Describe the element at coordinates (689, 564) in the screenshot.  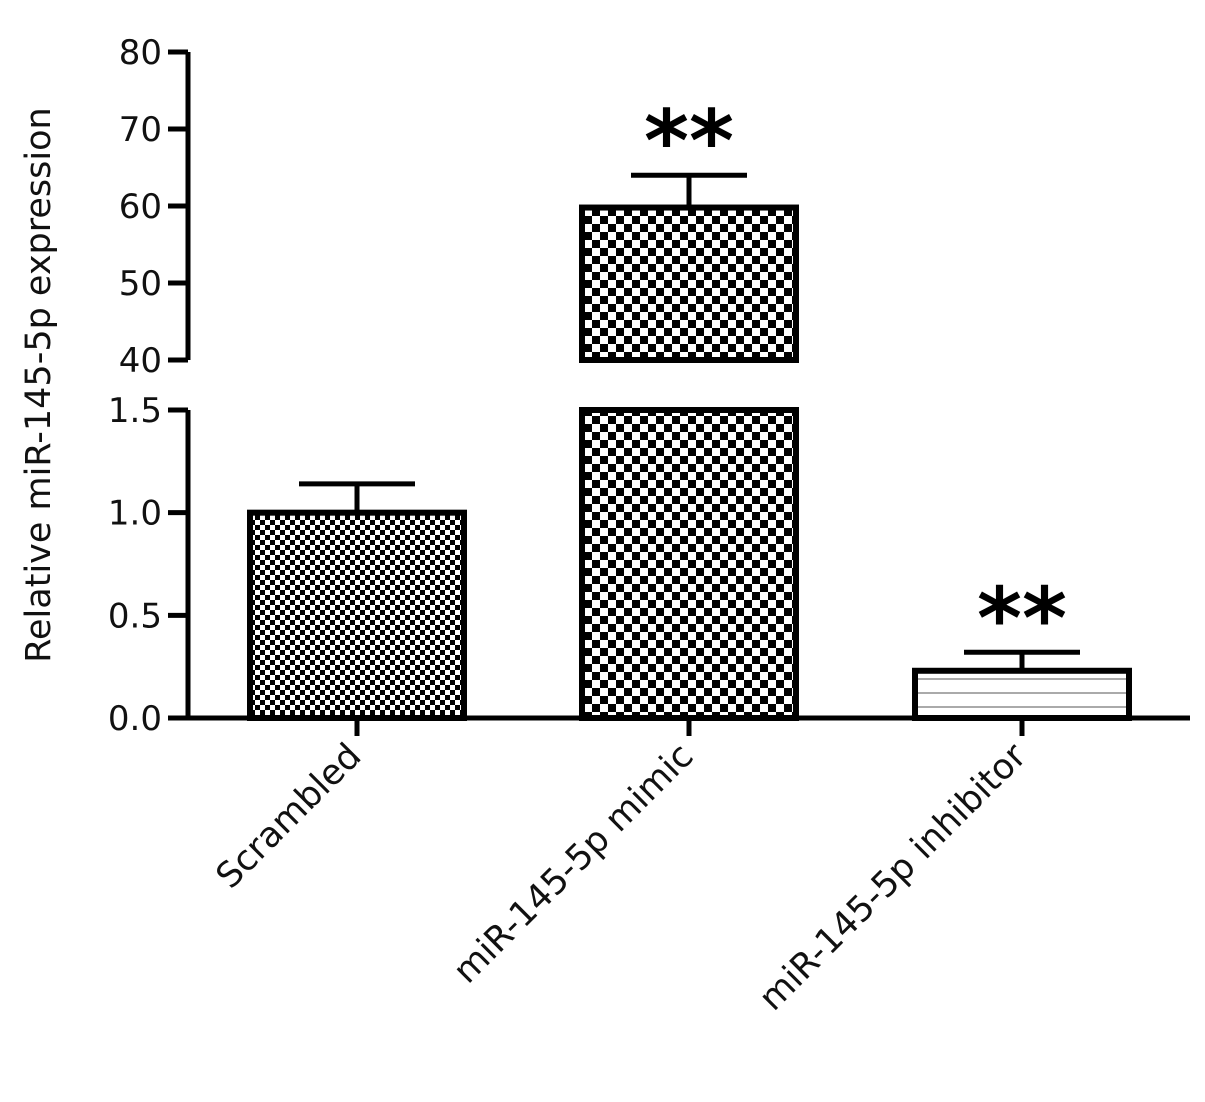
I see `bar-lower-part` at that location.